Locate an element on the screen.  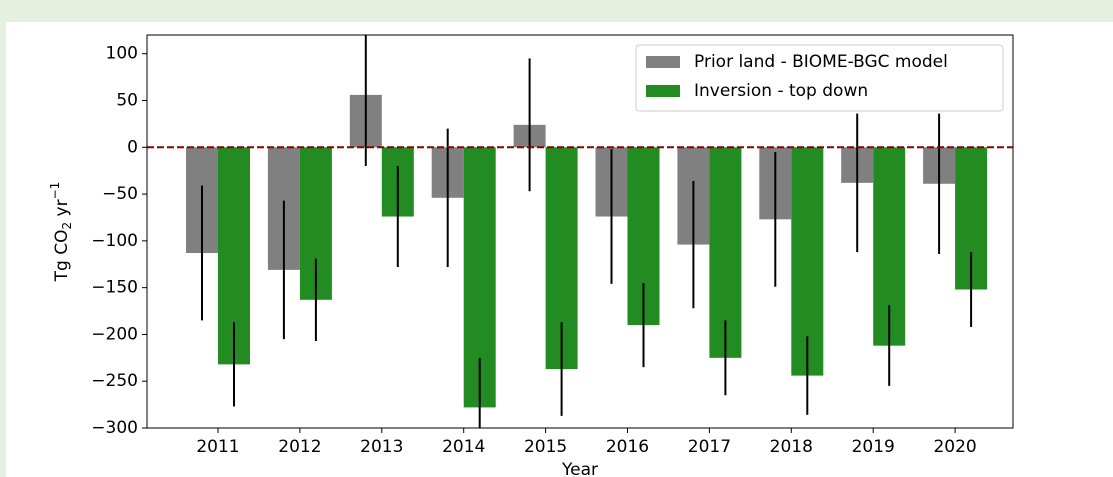
y-axis-label-part: −1 is located at coordinates (55, 191).